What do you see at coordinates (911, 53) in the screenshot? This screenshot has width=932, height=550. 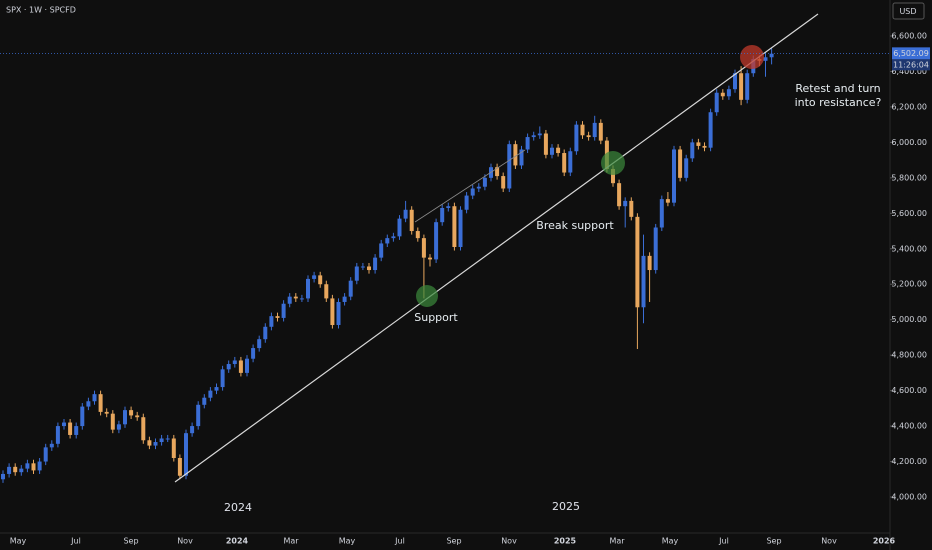 I see `last-price-label: 6,502.09` at bounding box center [911, 53].